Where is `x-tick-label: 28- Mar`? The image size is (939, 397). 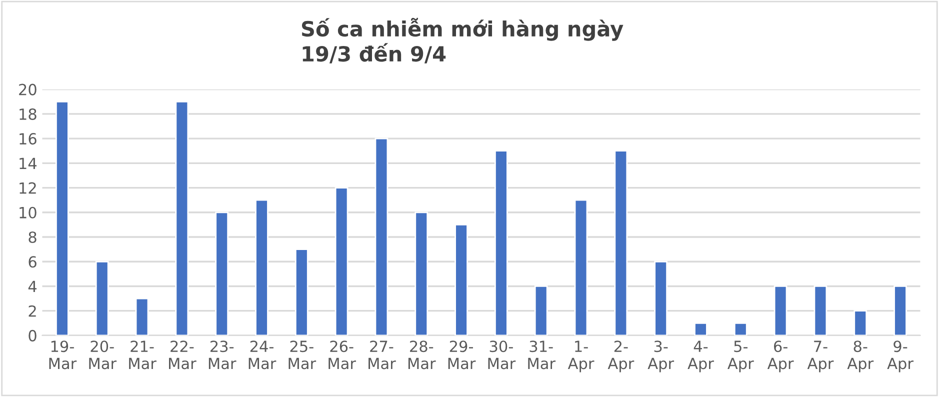 x-tick-label: 28- Mar is located at coordinates (422, 355).